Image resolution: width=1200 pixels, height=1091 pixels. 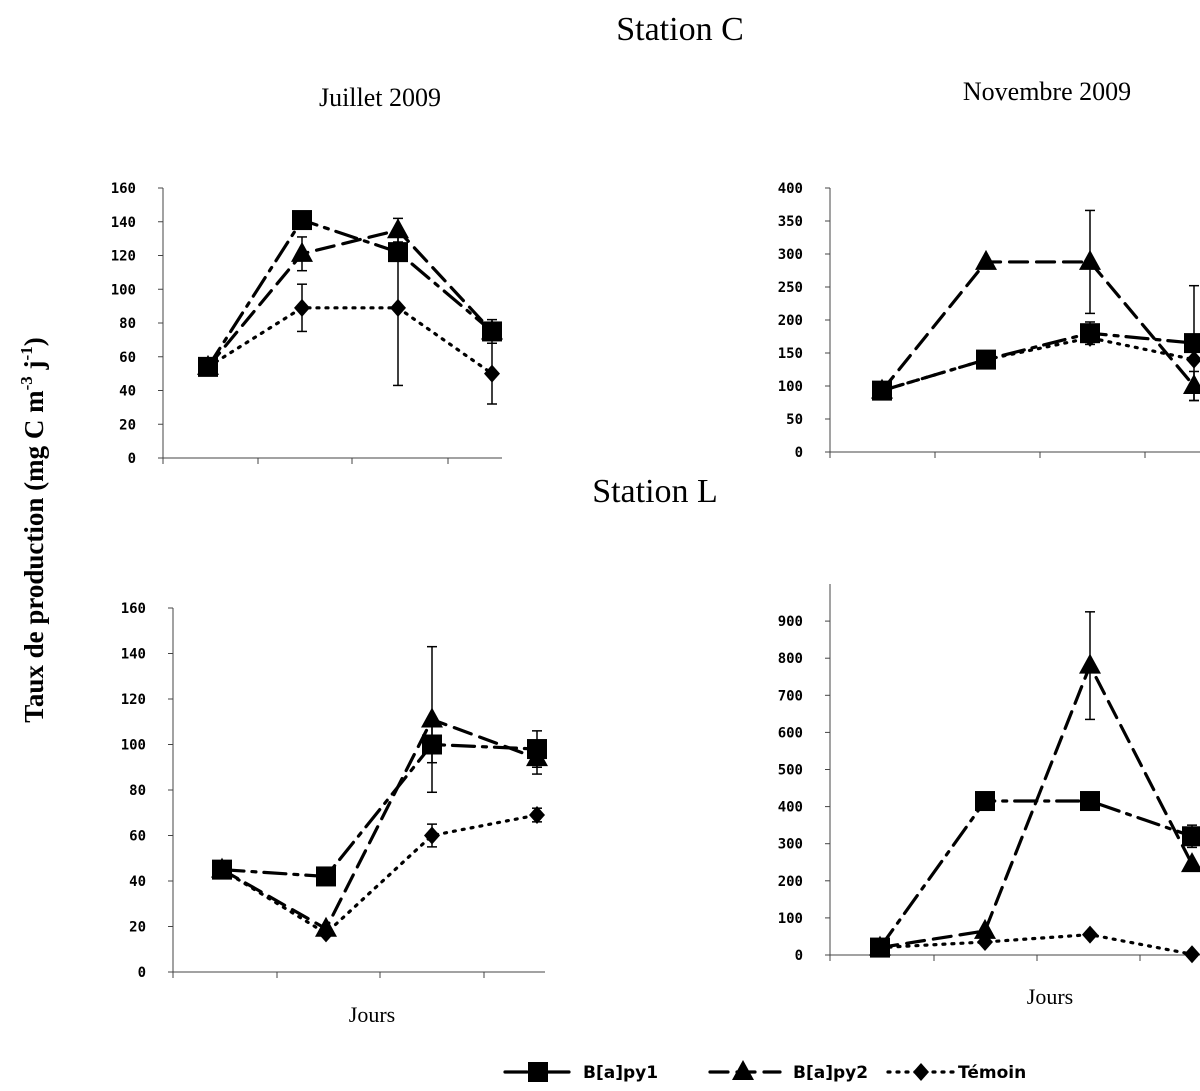 What do you see at coordinates (790, 222) in the screenshot?
I see `y-tick-label: 350` at bounding box center [790, 222].